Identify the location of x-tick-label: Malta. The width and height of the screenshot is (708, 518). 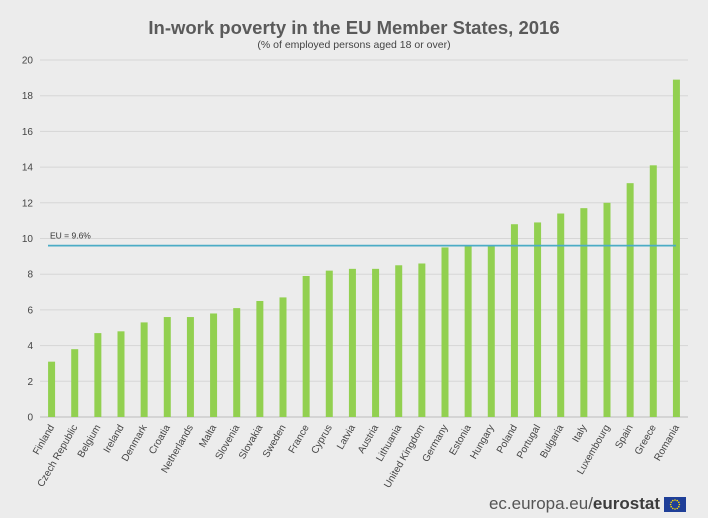
(208, 436).